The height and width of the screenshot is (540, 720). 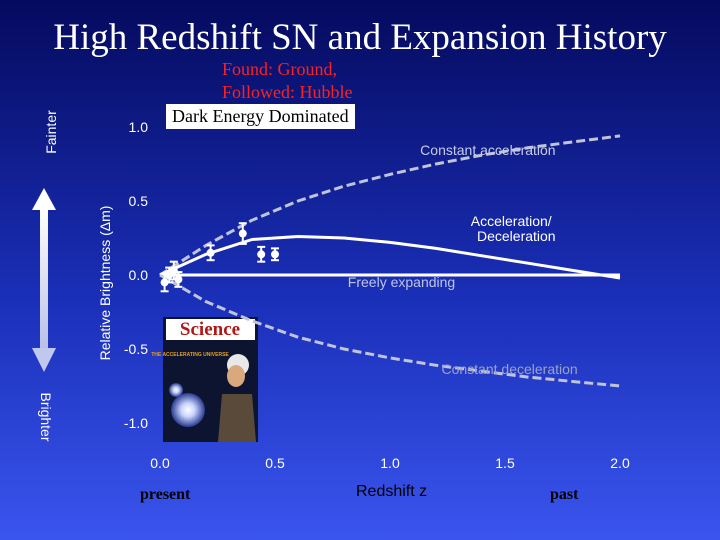 I want to click on x-tick-label: 1.0, so click(x=390, y=463).